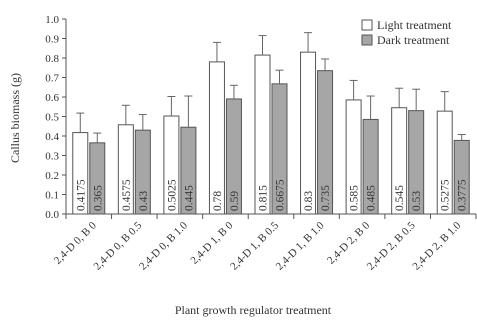 This screenshot has height=320, width=477. What do you see at coordinates (212, 243) in the screenshot?
I see `x-tick-label: 2,4-D 1, B 0` at bounding box center [212, 243].